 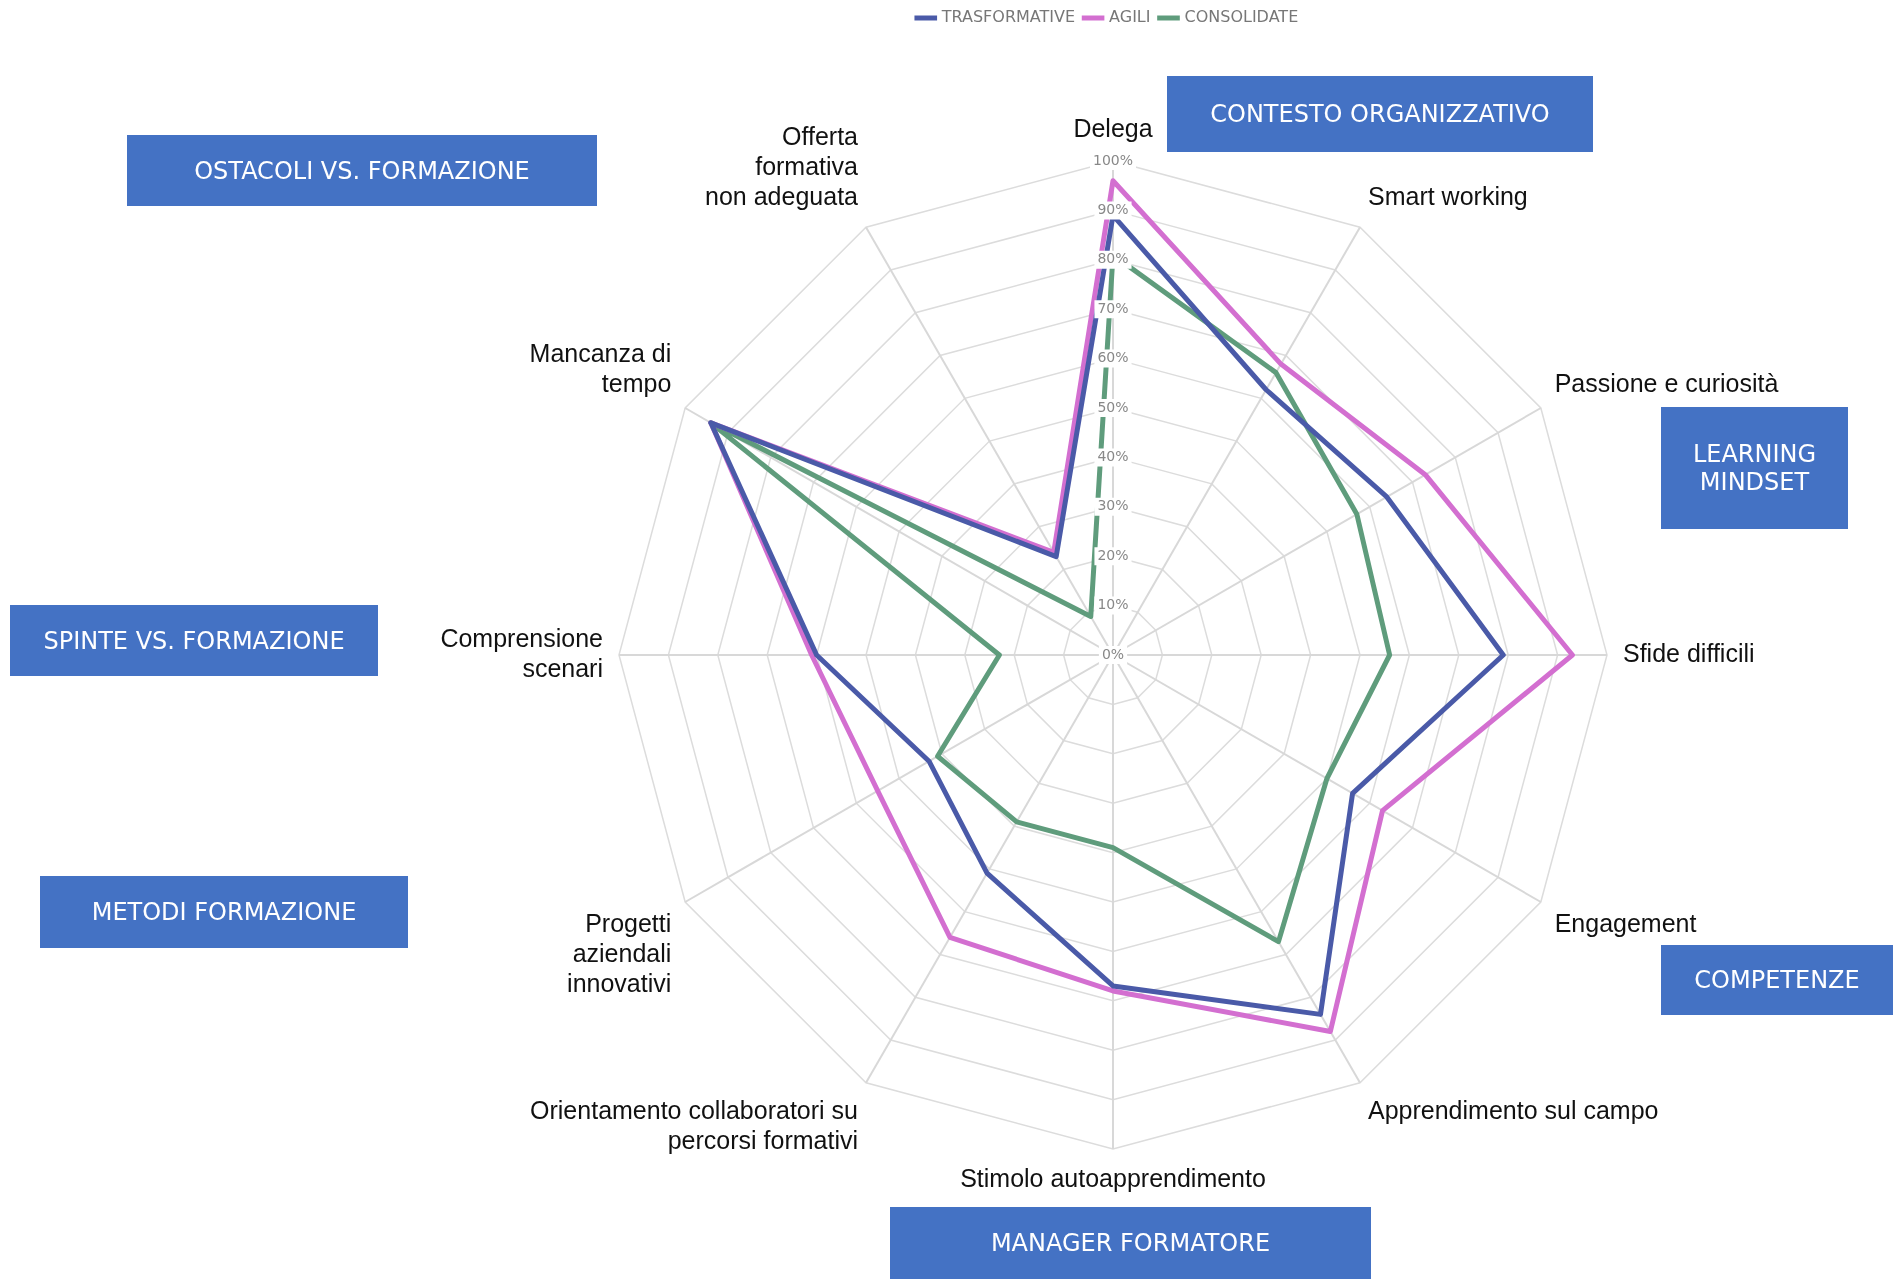 What do you see at coordinates (1777, 980) in the screenshot?
I see `text: COMPETENZE` at bounding box center [1777, 980].